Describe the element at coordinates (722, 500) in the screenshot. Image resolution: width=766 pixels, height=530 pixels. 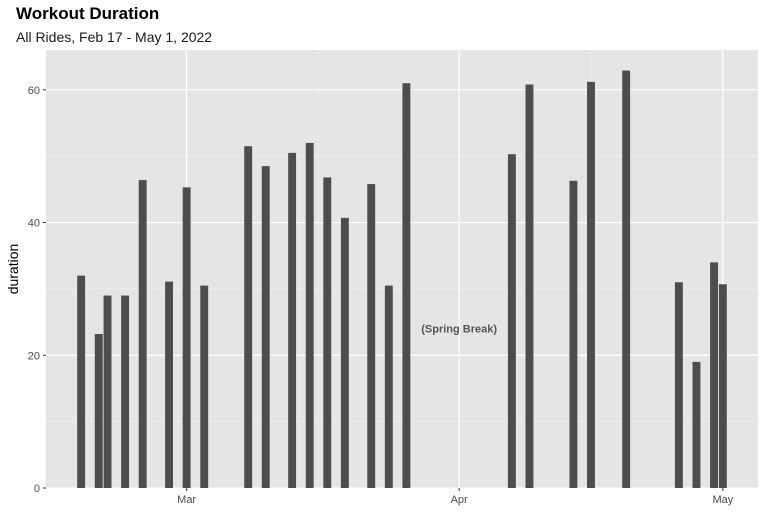
I see `x-tick-label: May` at that location.